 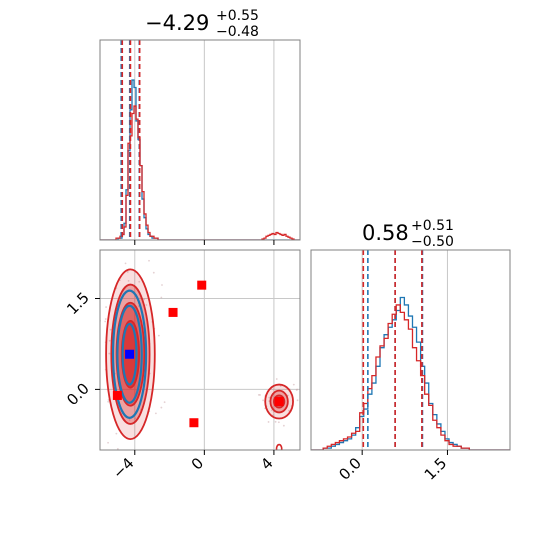 What do you see at coordinates (78, 394) in the screenshot?
I see `contour-ytick-label-0: 0.0` at bounding box center [78, 394].